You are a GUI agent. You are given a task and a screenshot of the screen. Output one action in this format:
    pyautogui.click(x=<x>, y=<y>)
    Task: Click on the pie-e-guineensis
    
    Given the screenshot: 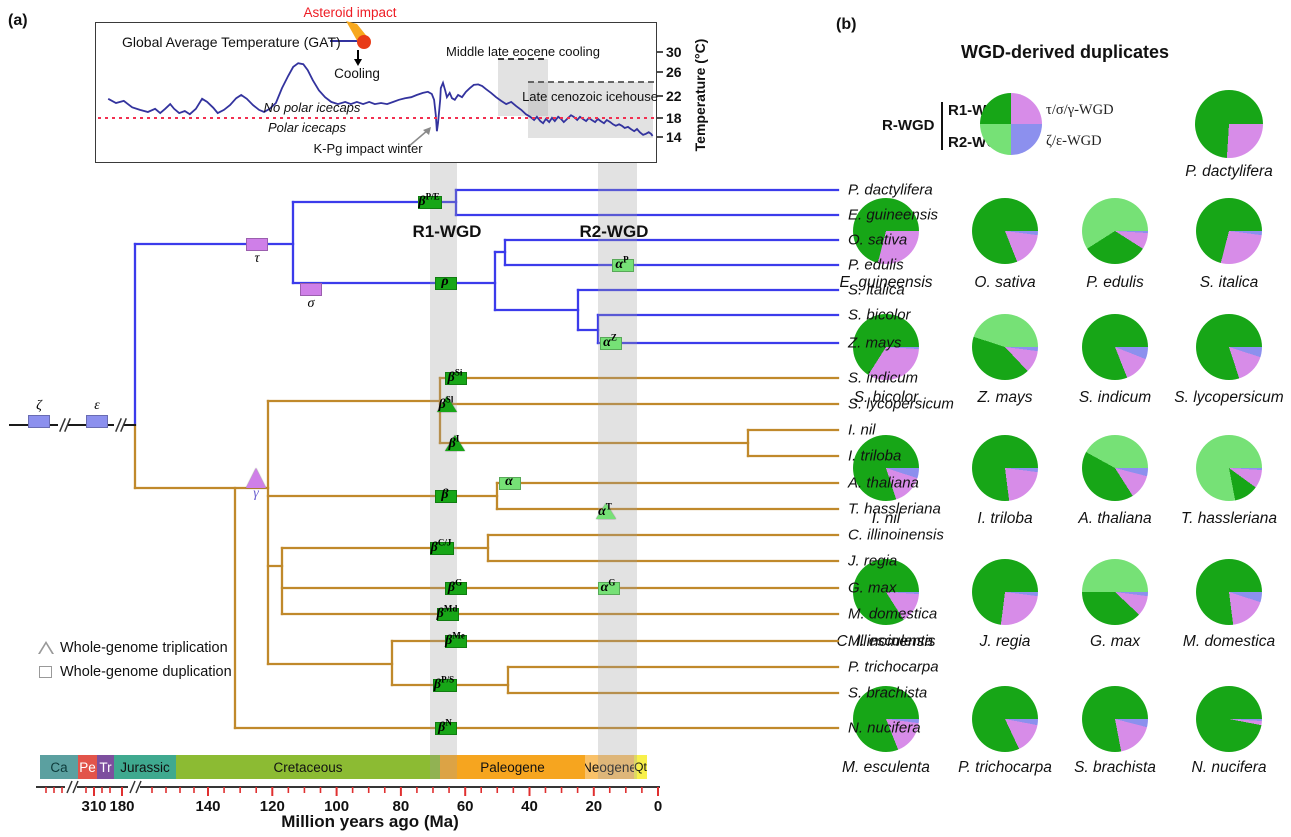 What is the action you would take?
    pyautogui.click(x=886, y=231)
    